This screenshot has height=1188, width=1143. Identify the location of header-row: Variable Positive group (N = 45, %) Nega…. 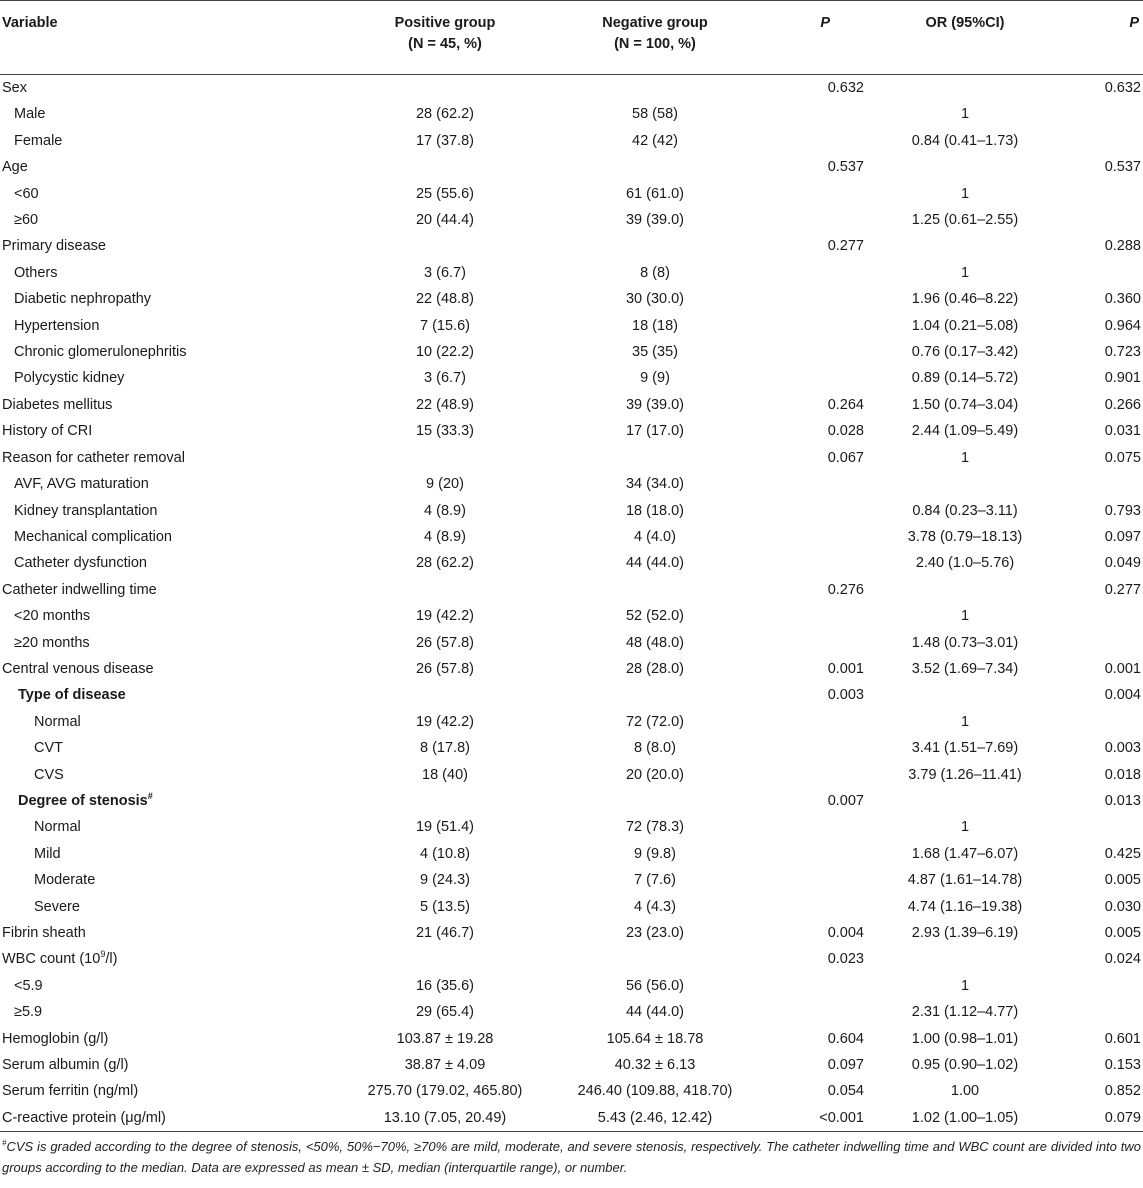
(571, 37).